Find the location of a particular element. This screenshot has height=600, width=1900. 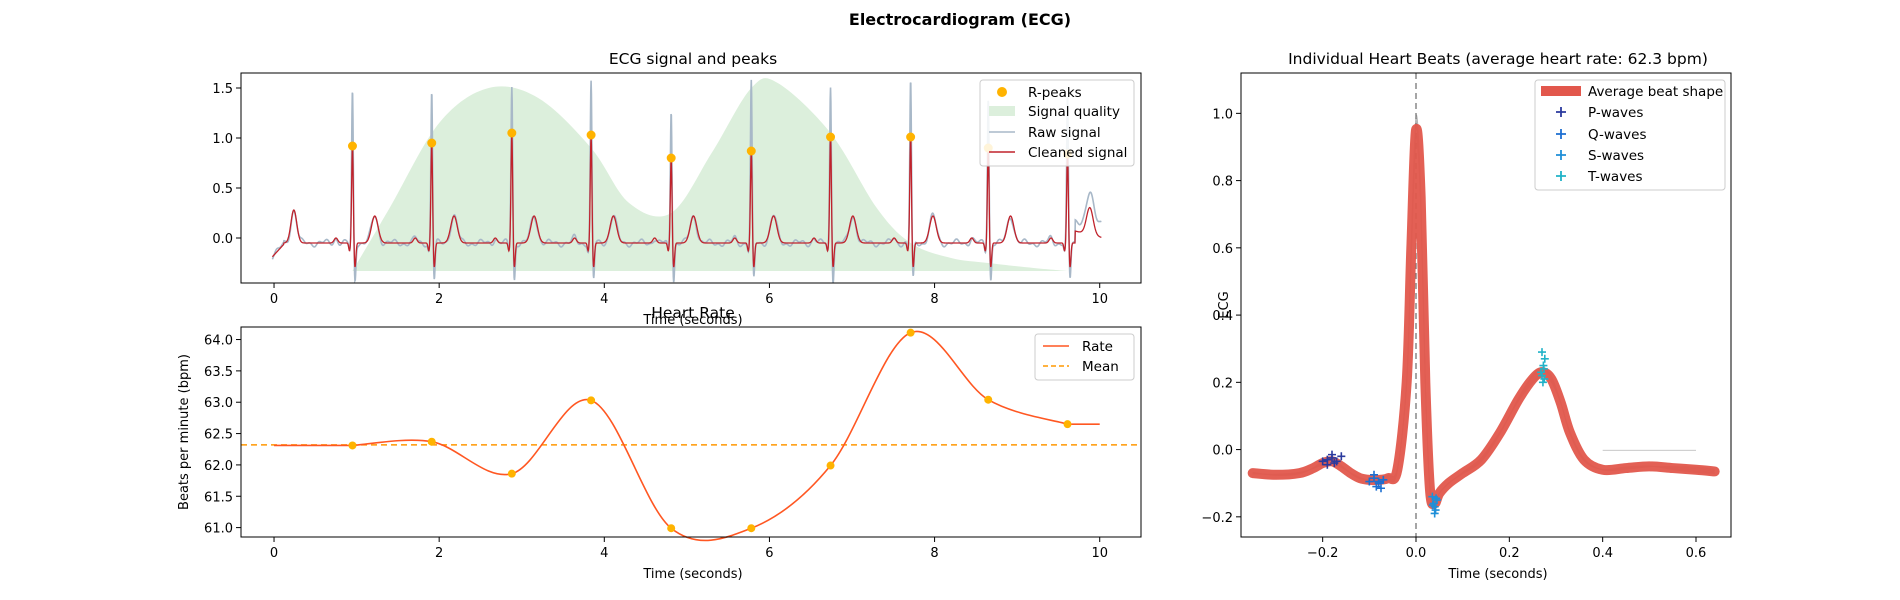

legend-q-waves: Q-waves is located at coordinates (1617, 135).